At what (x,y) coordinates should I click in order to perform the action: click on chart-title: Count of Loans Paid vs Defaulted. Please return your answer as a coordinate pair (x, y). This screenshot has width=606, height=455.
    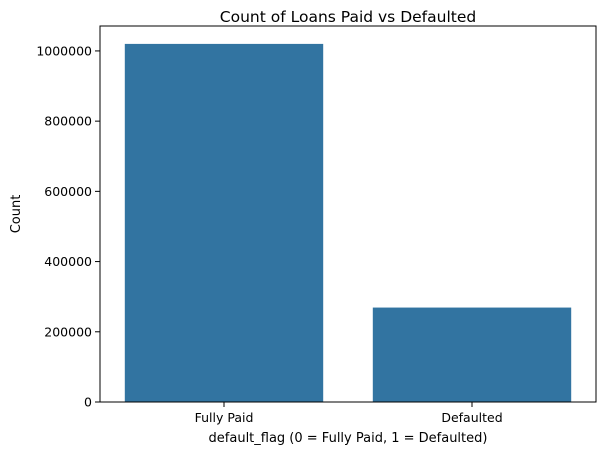
    Looking at the image, I should click on (348, 17).